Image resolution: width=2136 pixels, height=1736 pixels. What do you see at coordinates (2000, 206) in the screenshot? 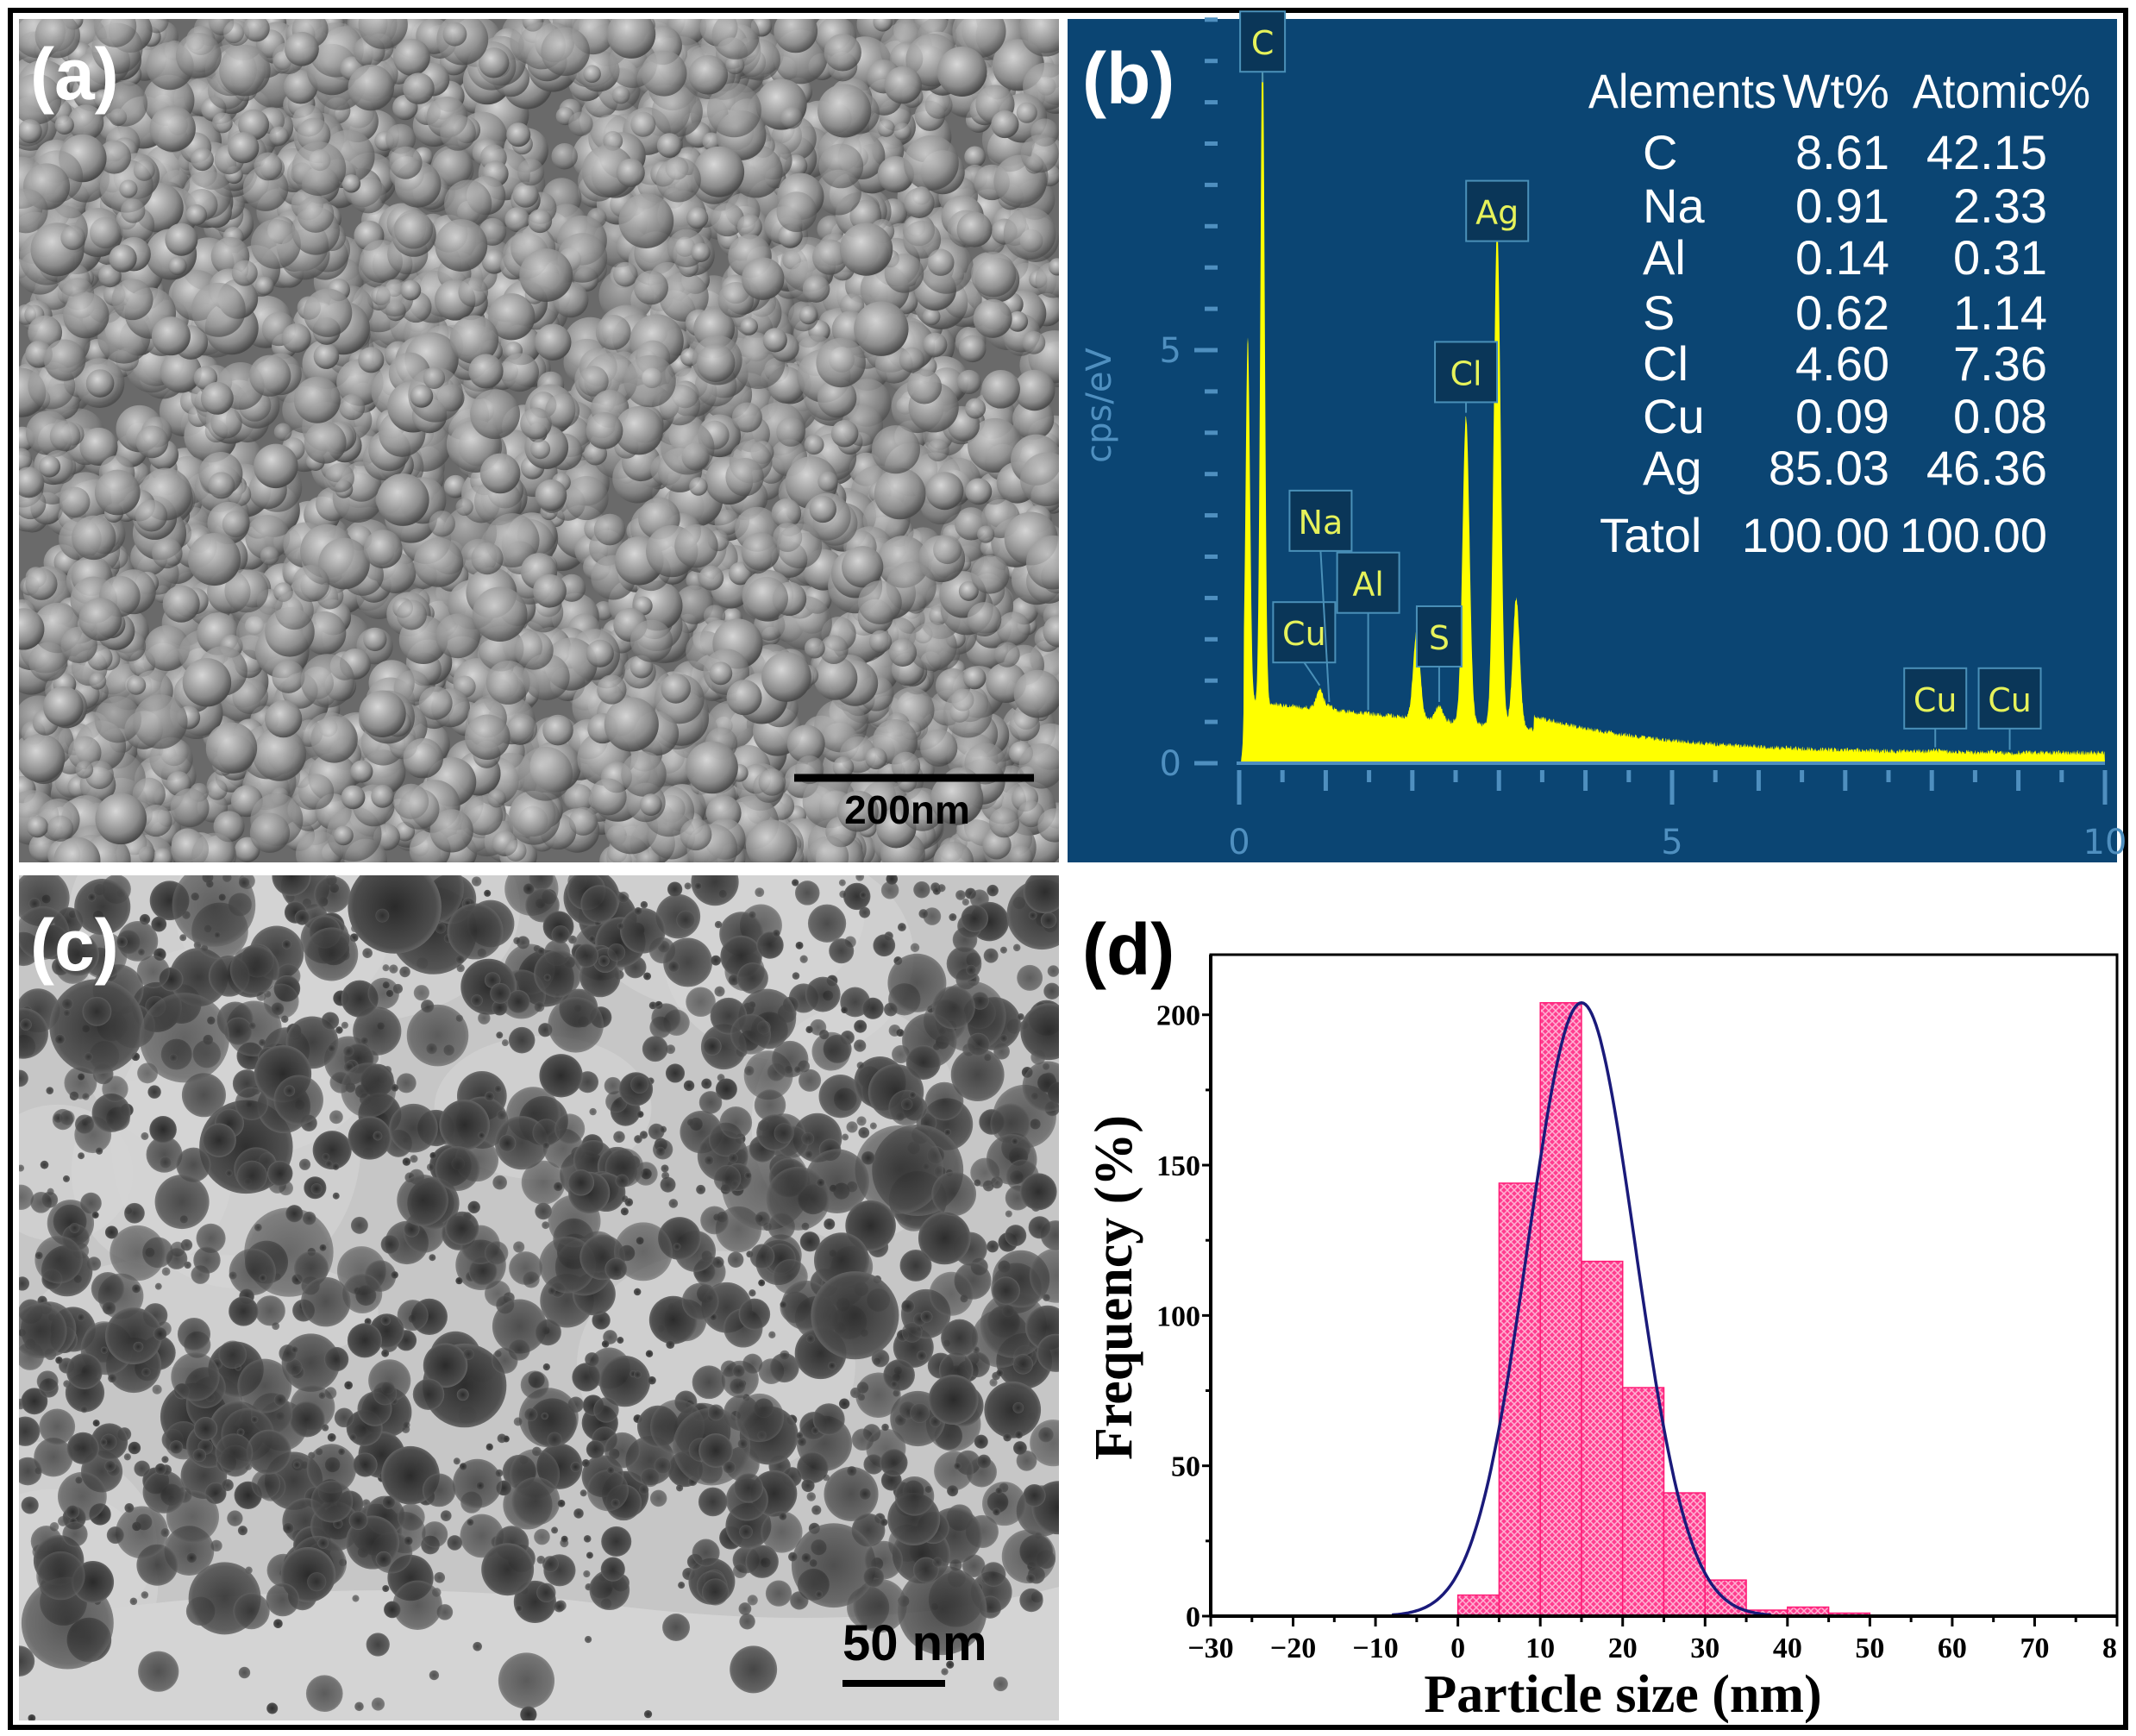
I see `eds-table-cell: 2.33` at bounding box center [2000, 206].